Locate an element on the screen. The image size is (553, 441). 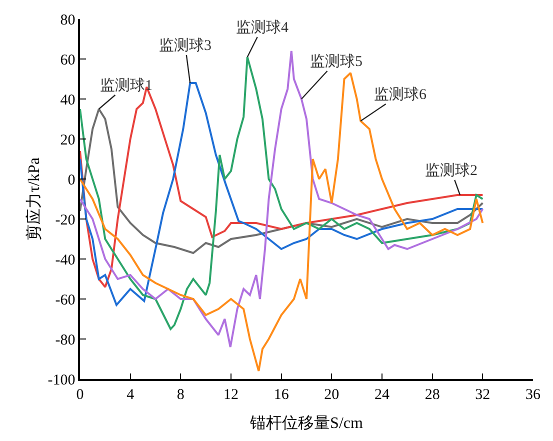
y-tick-label: -40 is located at coordinates (65, 260).